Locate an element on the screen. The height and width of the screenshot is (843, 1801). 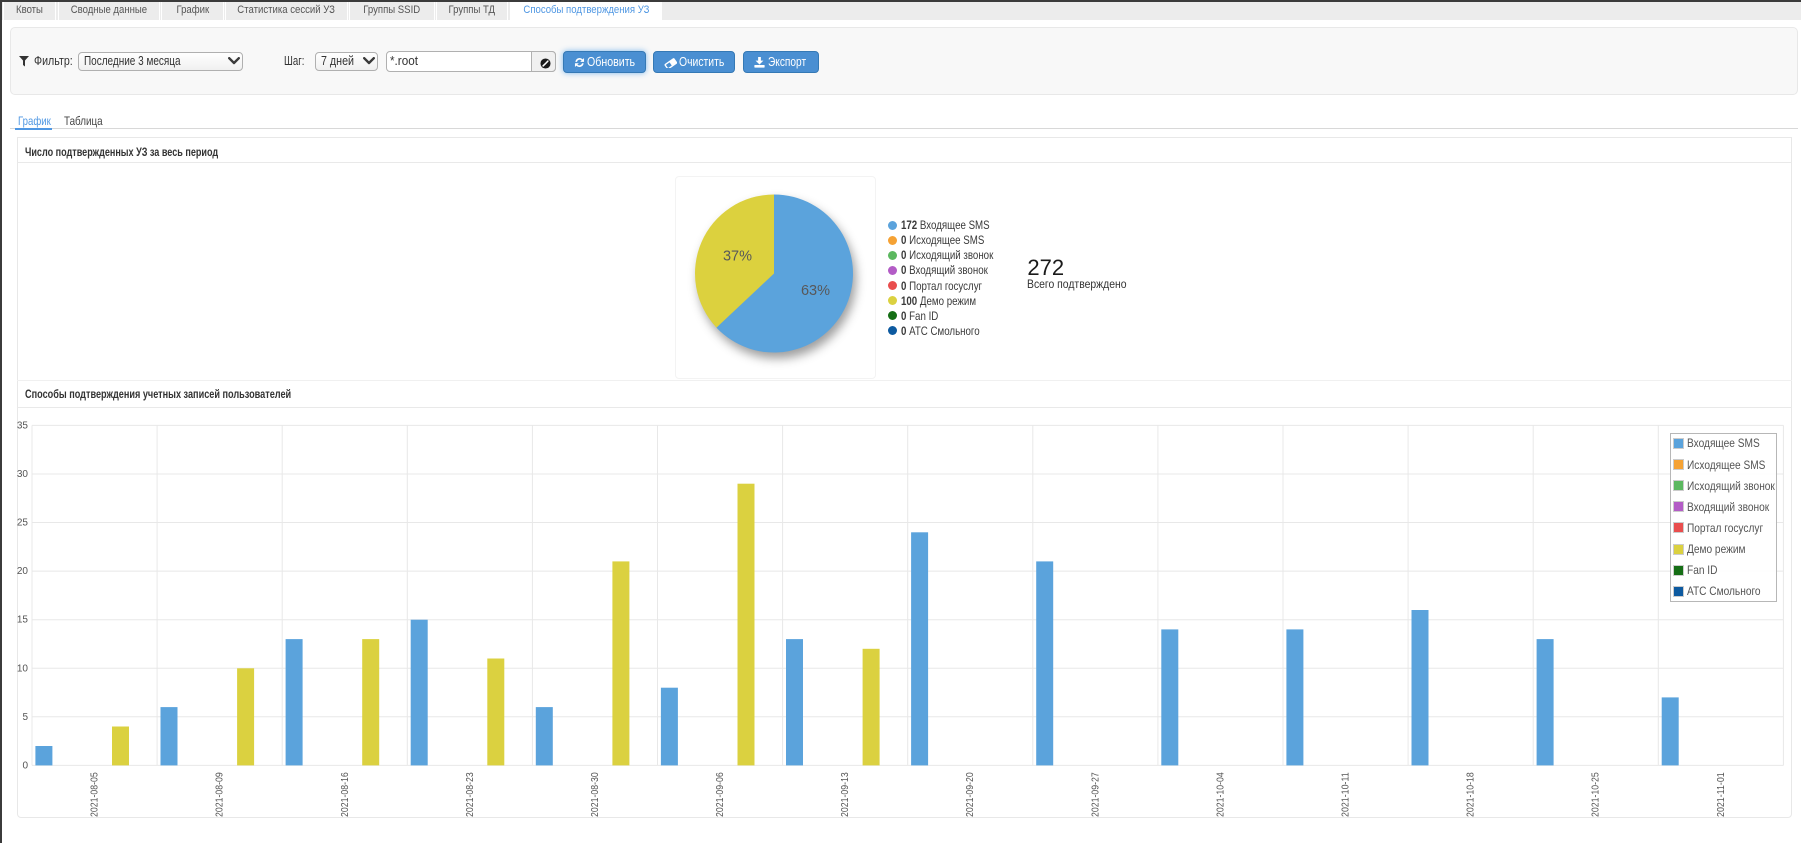
svg-text: 2021-09-20 is located at coordinates (970, 794).